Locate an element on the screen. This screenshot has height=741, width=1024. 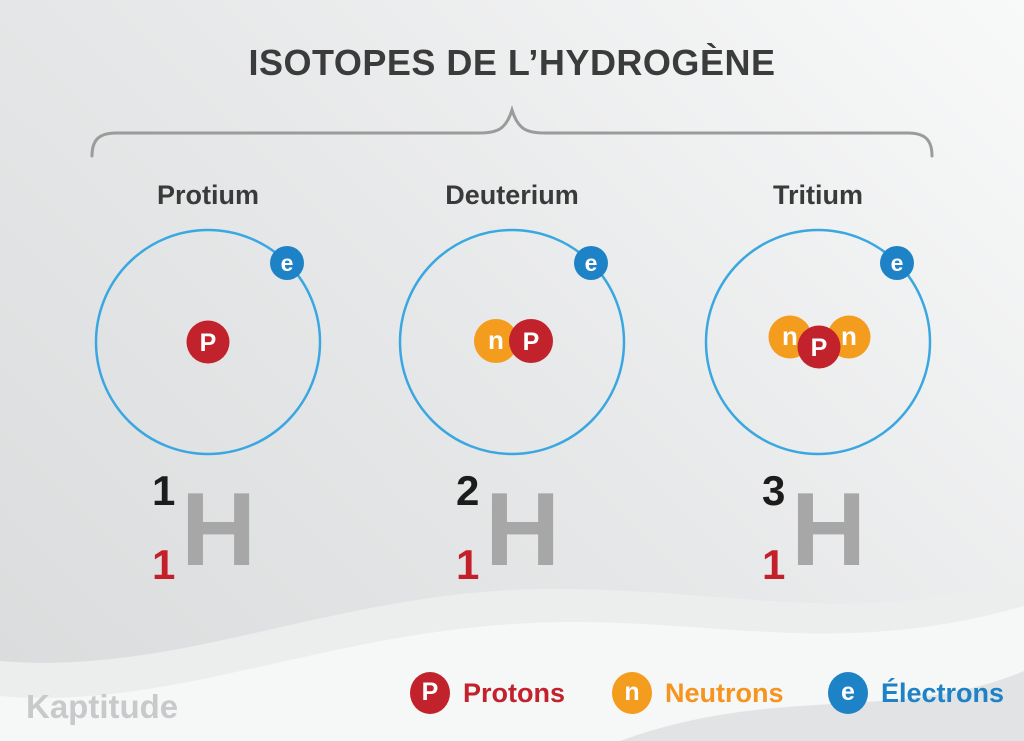
legend-label-protons: Protons is located at coordinates (514, 692).